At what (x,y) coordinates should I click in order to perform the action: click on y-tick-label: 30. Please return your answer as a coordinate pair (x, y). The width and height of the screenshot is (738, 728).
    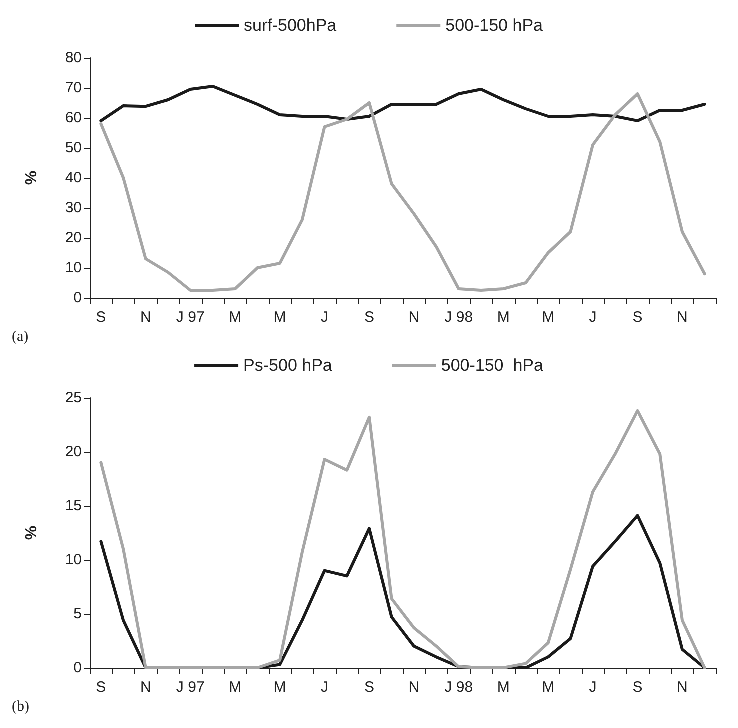
    Looking at the image, I should click on (73, 208).